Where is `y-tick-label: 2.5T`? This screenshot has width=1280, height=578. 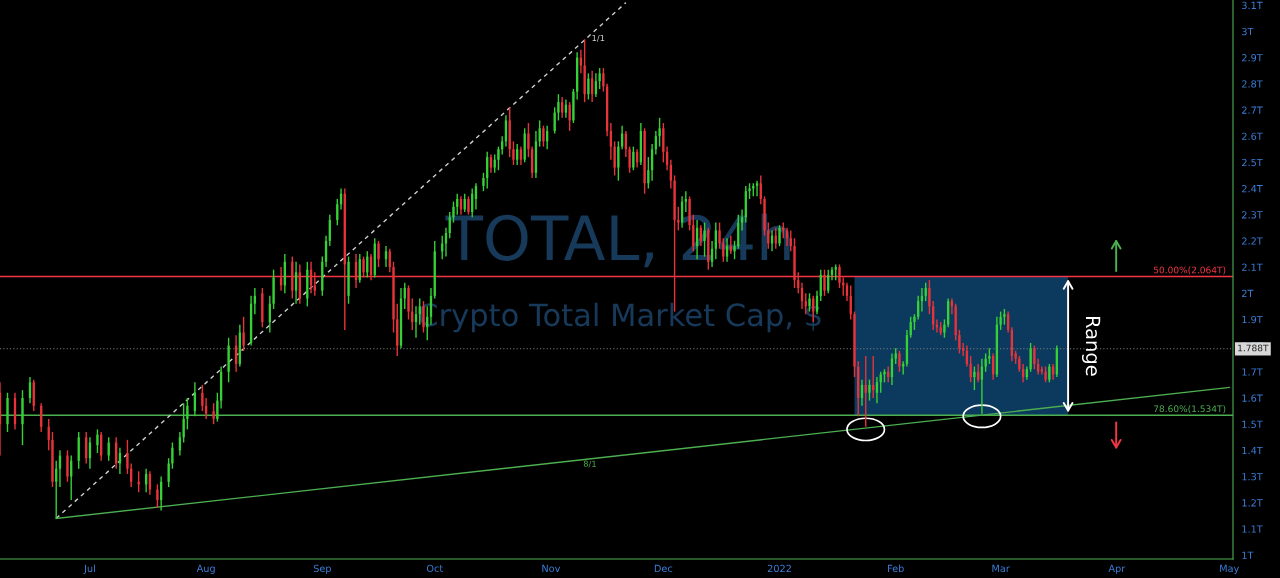
y-tick-label: 2.5T is located at coordinates (1252, 162).